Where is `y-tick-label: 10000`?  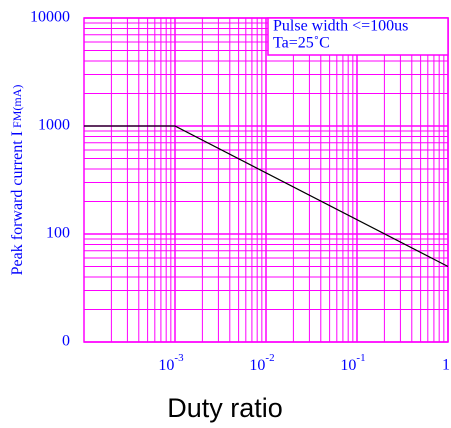 y-tick-label: 10000 is located at coordinates (50, 17).